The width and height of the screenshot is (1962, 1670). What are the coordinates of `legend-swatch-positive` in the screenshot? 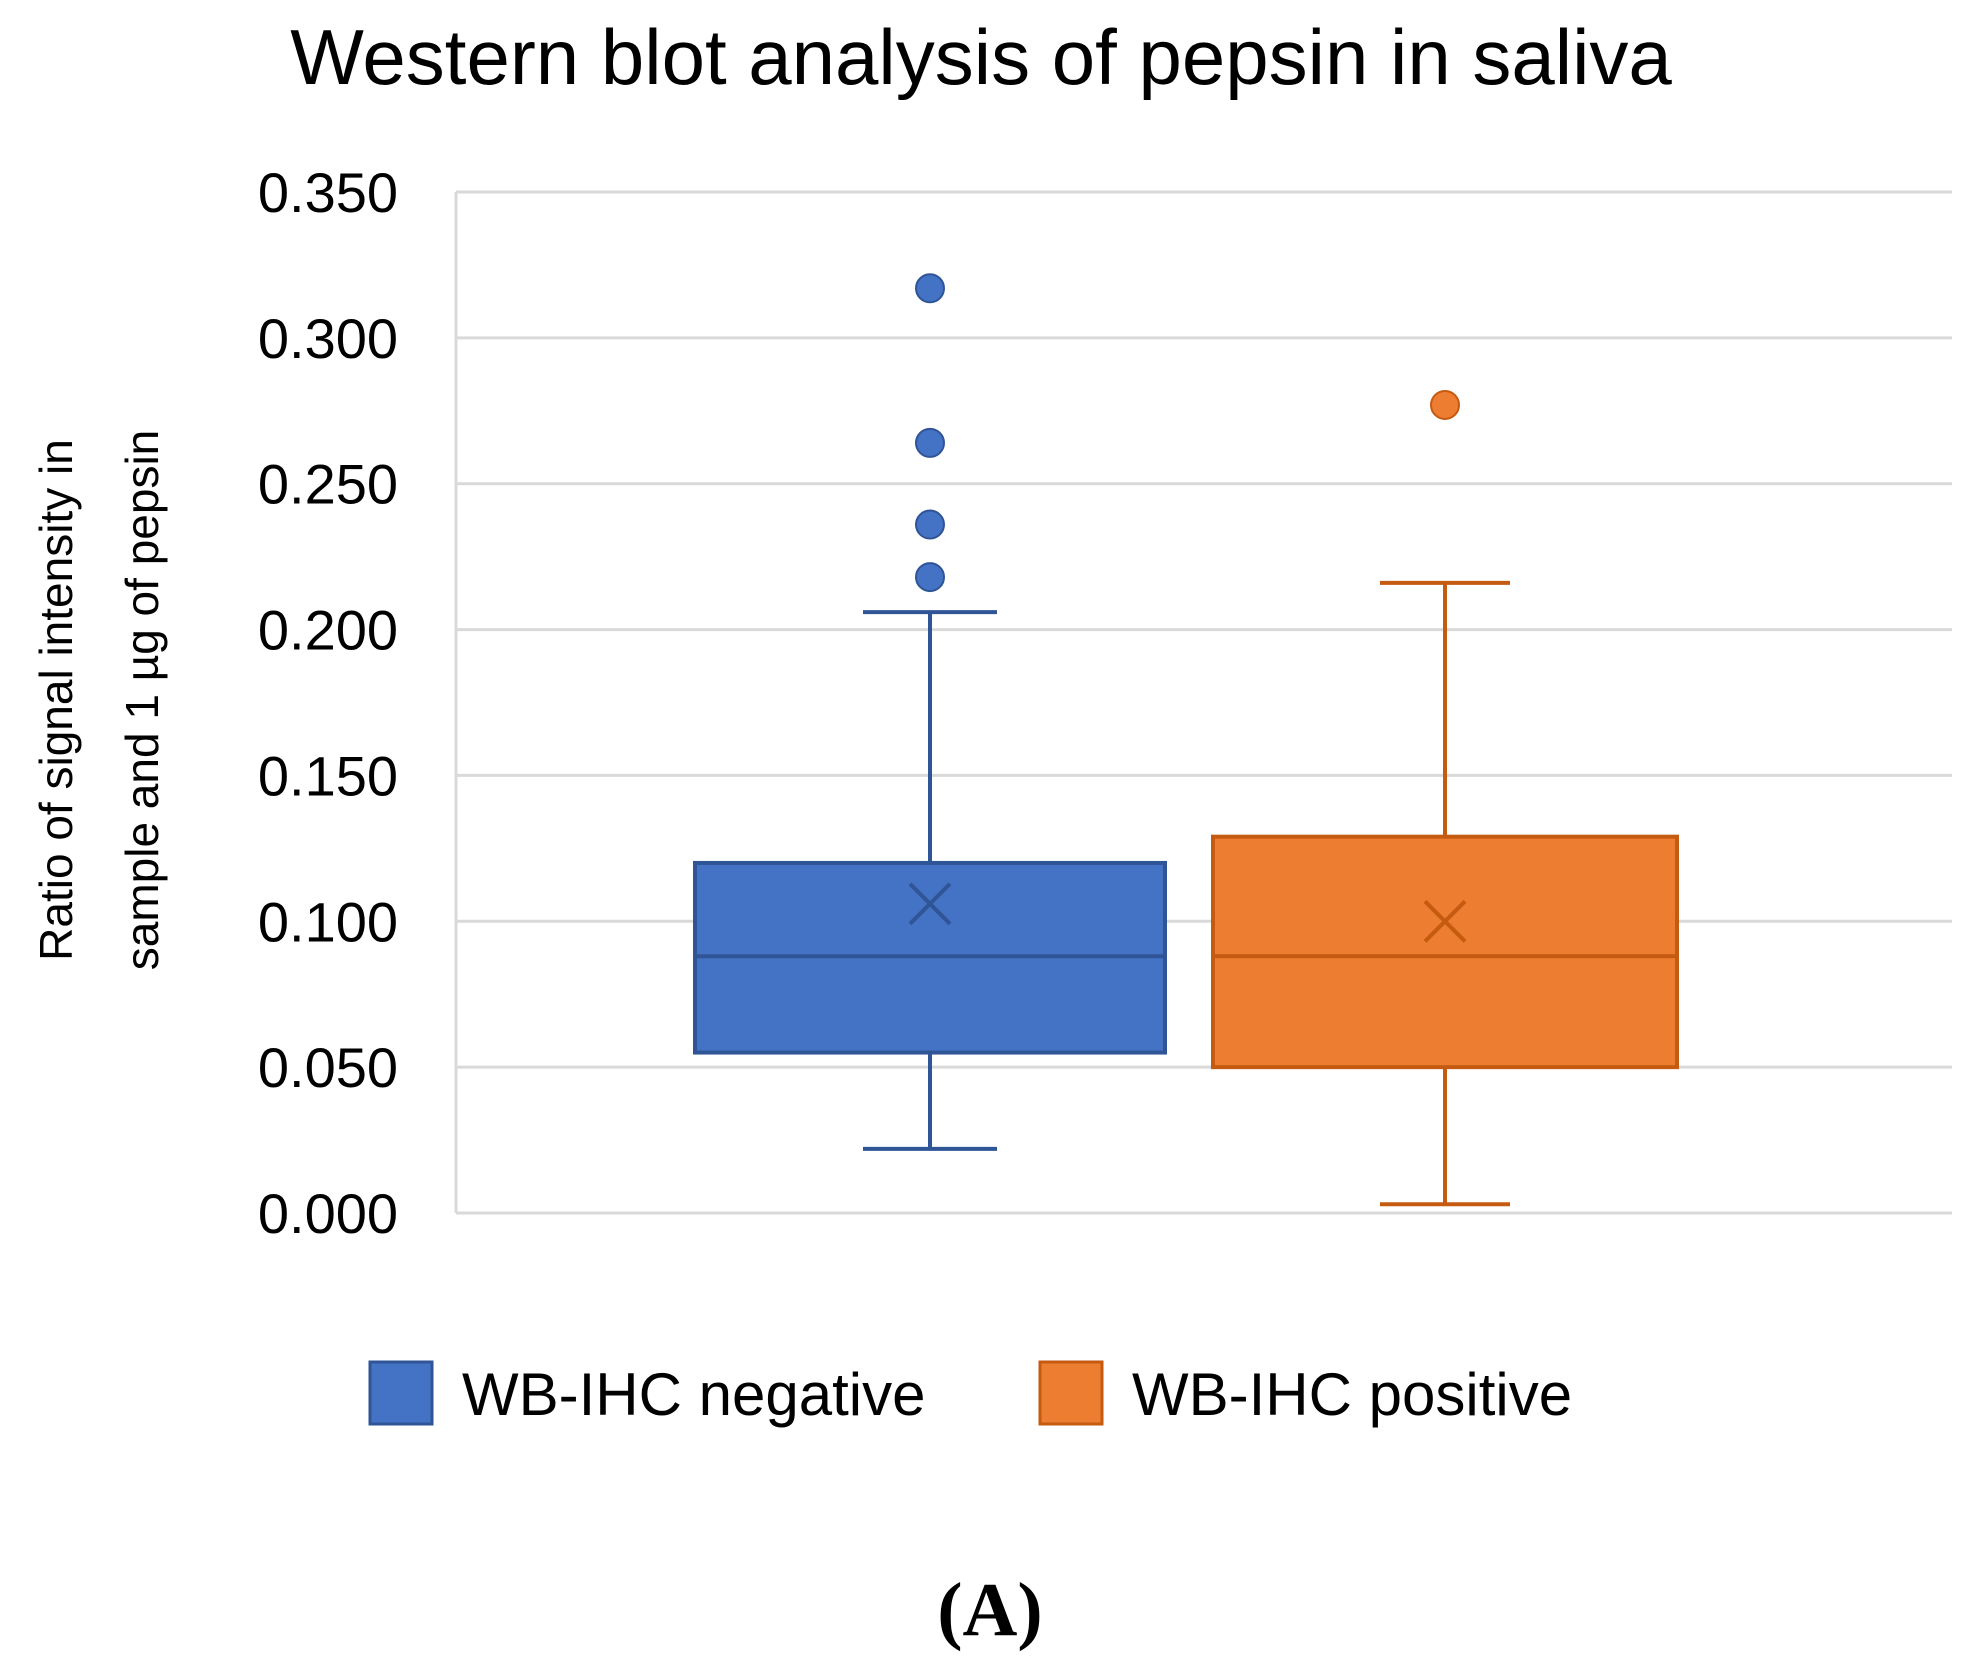 It's located at (1071, 1393).